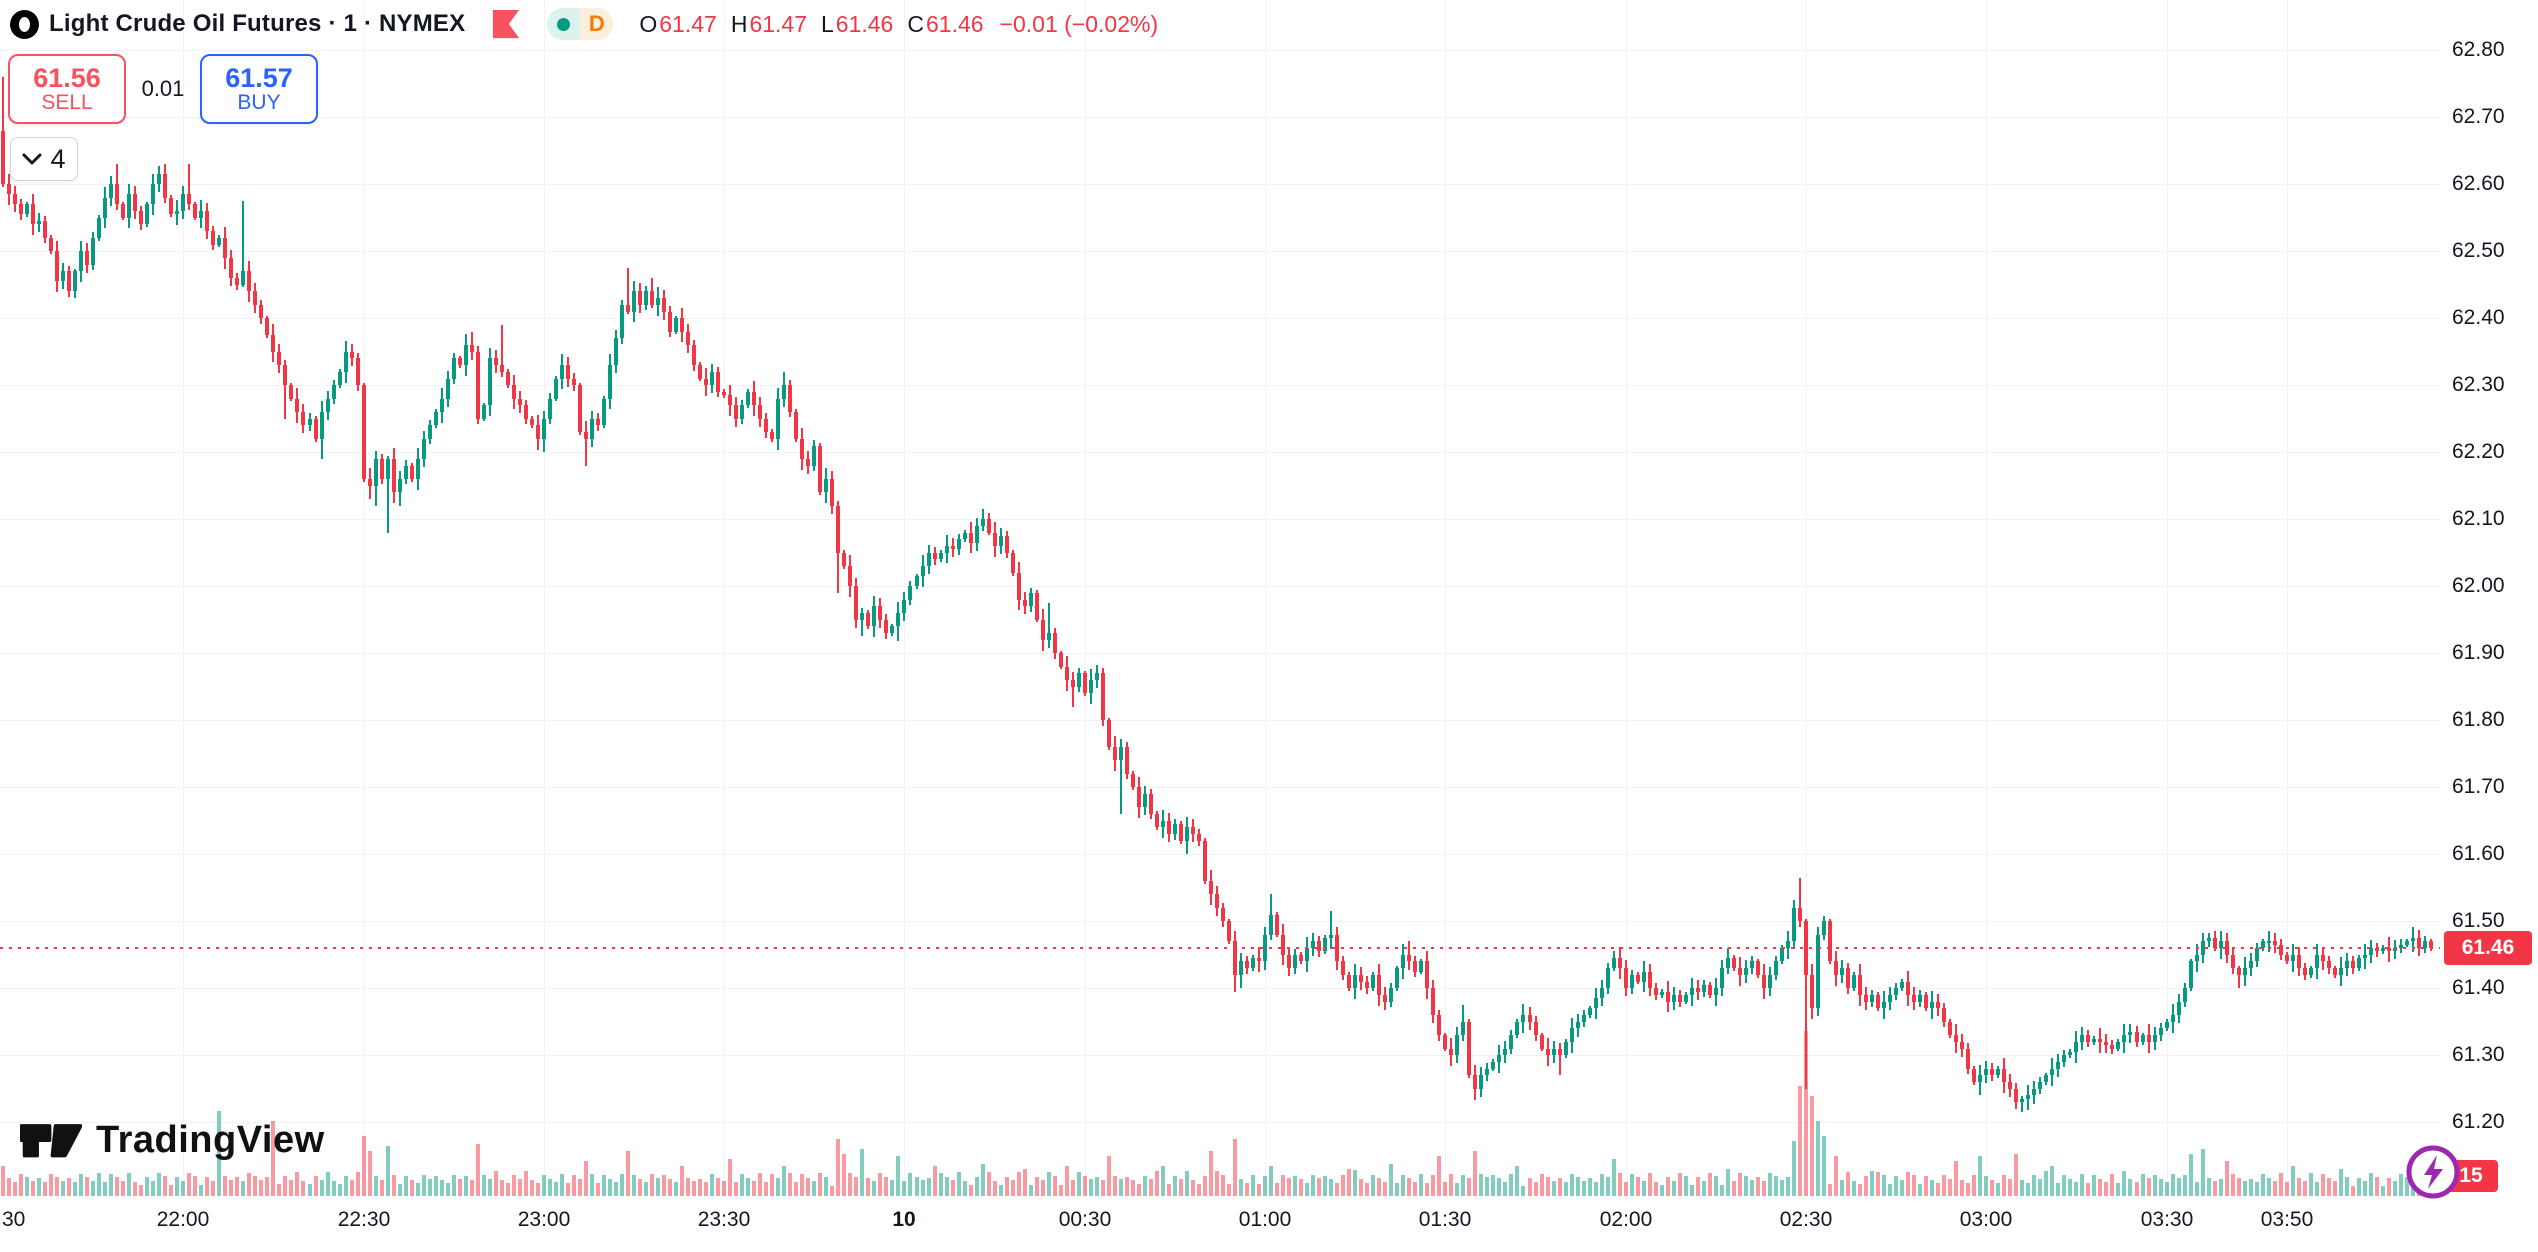 Image resolution: width=2538 pixels, height=1252 pixels. I want to click on tradingview-logo: TradingView, so click(172, 1140).